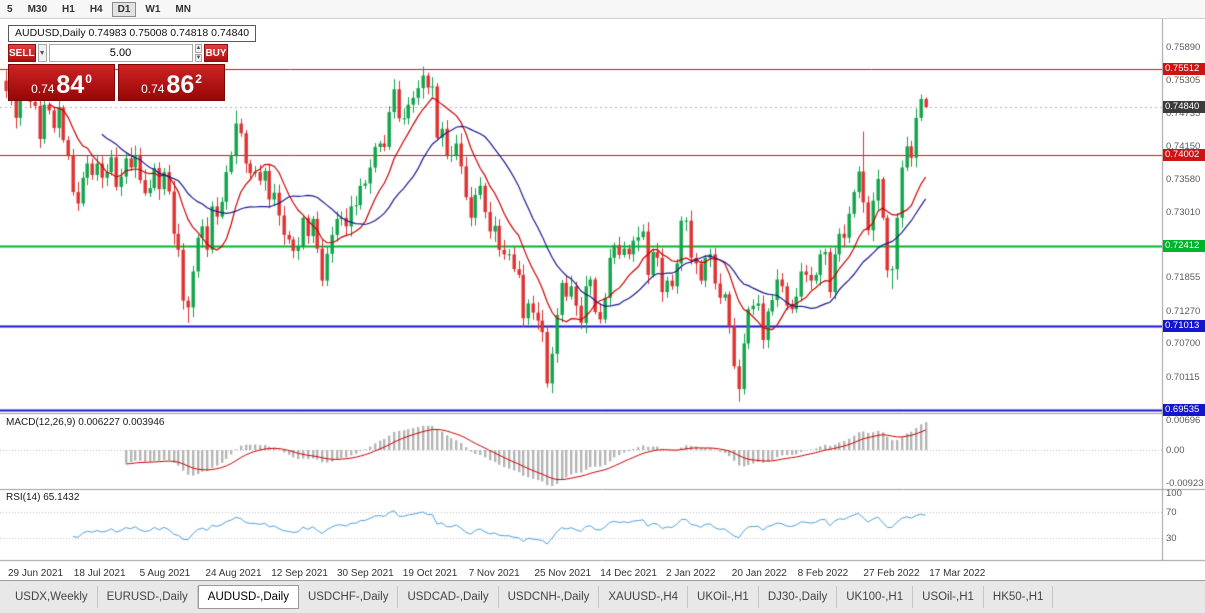  What do you see at coordinates (52, 597) in the screenshot?
I see `tab-usdx-weekly: USDX,Weekly` at bounding box center [52, 597].